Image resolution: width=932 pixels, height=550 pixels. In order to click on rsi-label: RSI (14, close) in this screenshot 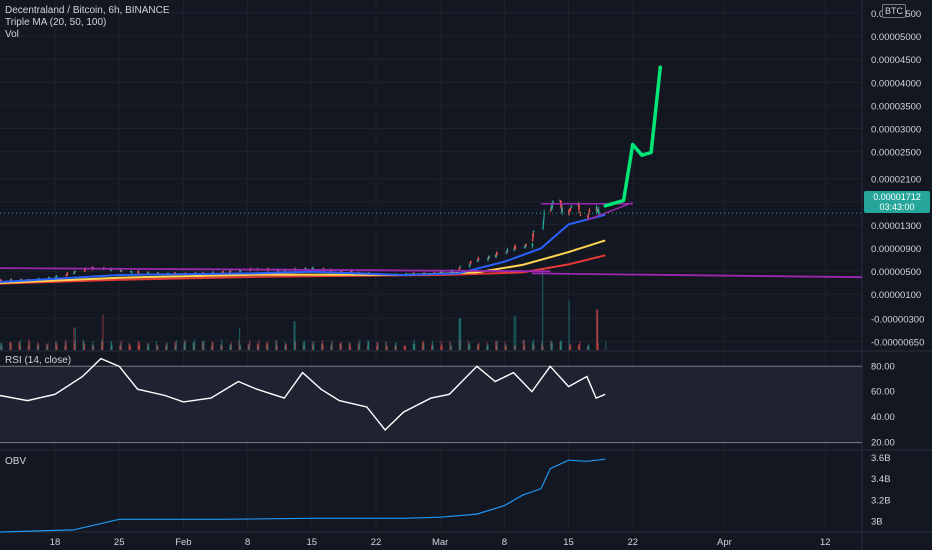, I will do `click(38, 360)`.